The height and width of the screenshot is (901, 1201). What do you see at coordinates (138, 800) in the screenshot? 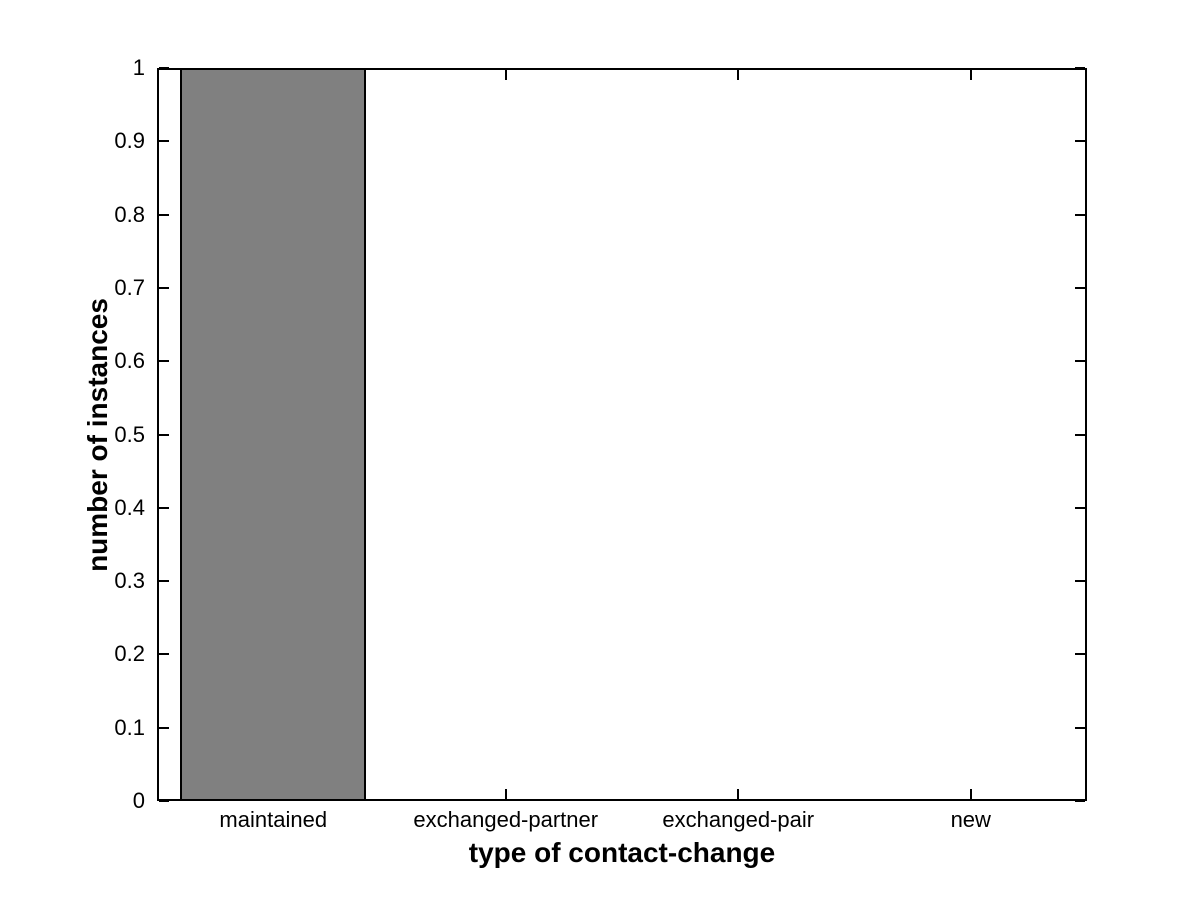
I see `y-tick-label: 0` at bounding box center [138, 800].